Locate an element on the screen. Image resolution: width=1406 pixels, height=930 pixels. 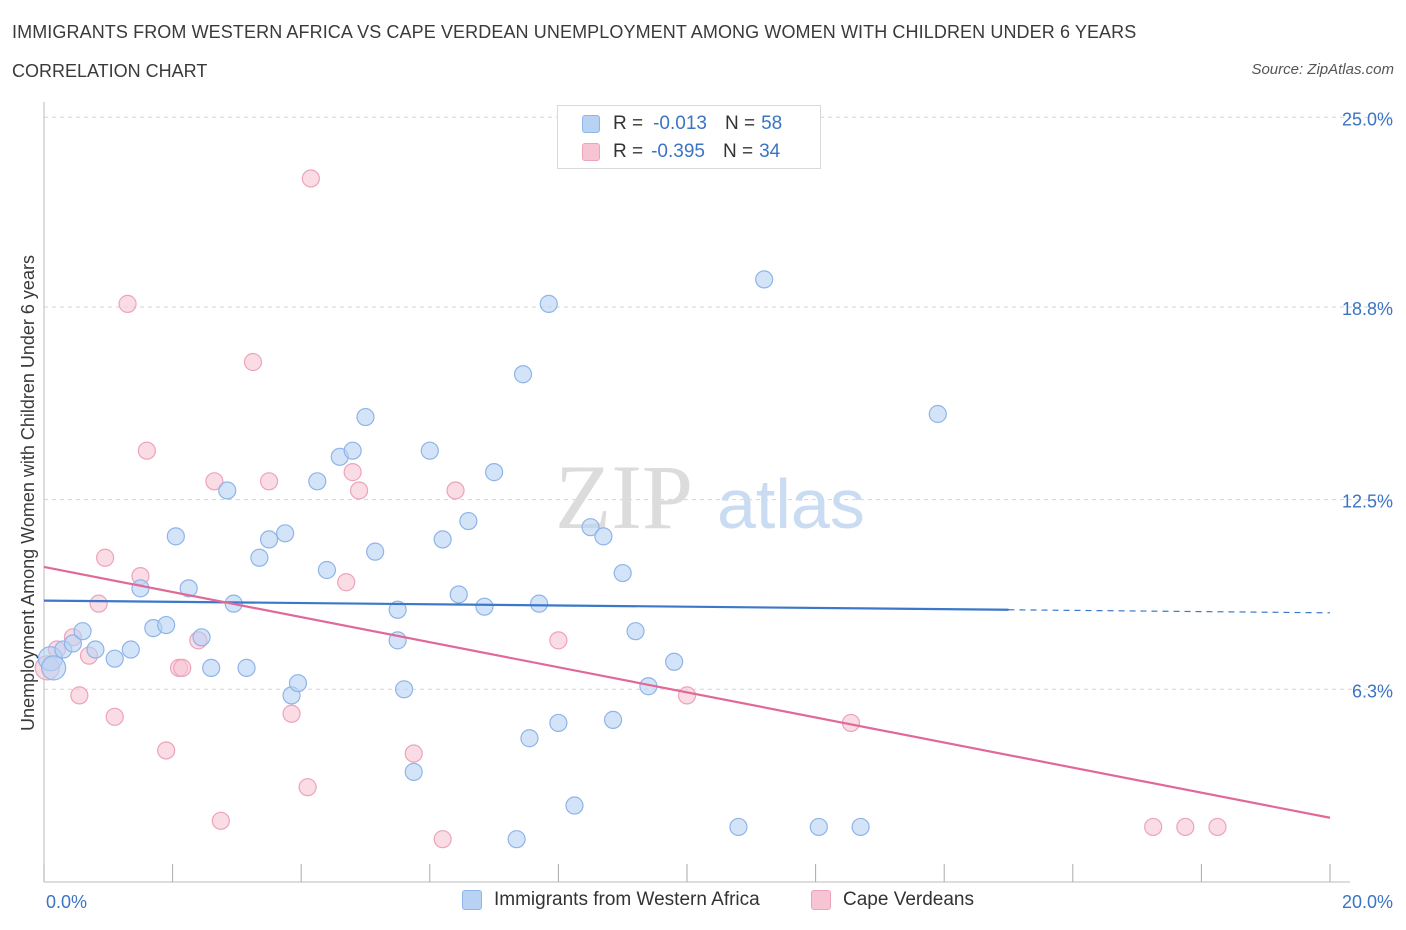
legend-row-blue: R = -0.013 N = 58 is located at coordinates (682, 124).